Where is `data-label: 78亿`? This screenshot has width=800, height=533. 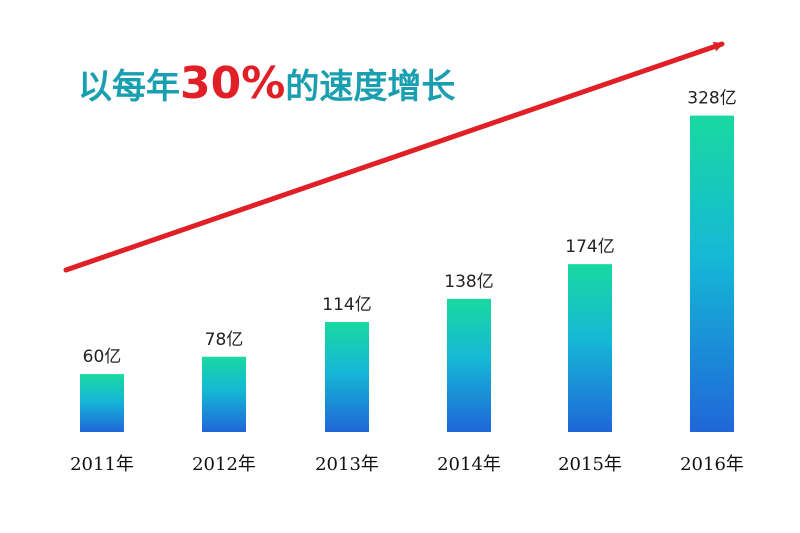
data-label: 78亿 is located at coordinates (224, 340).